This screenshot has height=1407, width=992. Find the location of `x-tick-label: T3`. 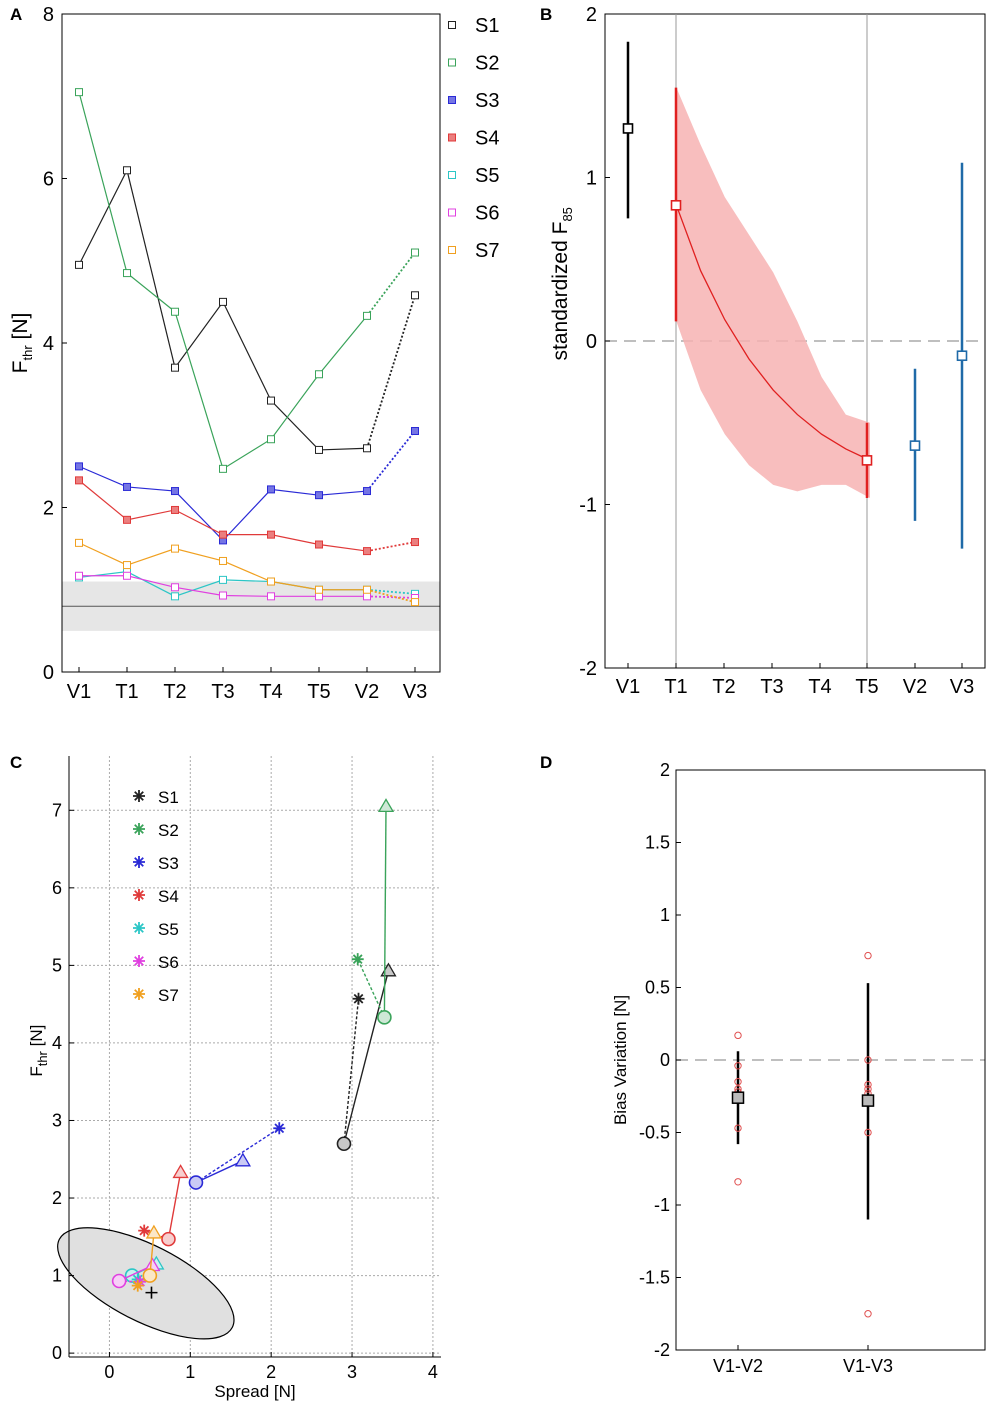

x-tick-label: T3 is located at coordinates (222, 692).